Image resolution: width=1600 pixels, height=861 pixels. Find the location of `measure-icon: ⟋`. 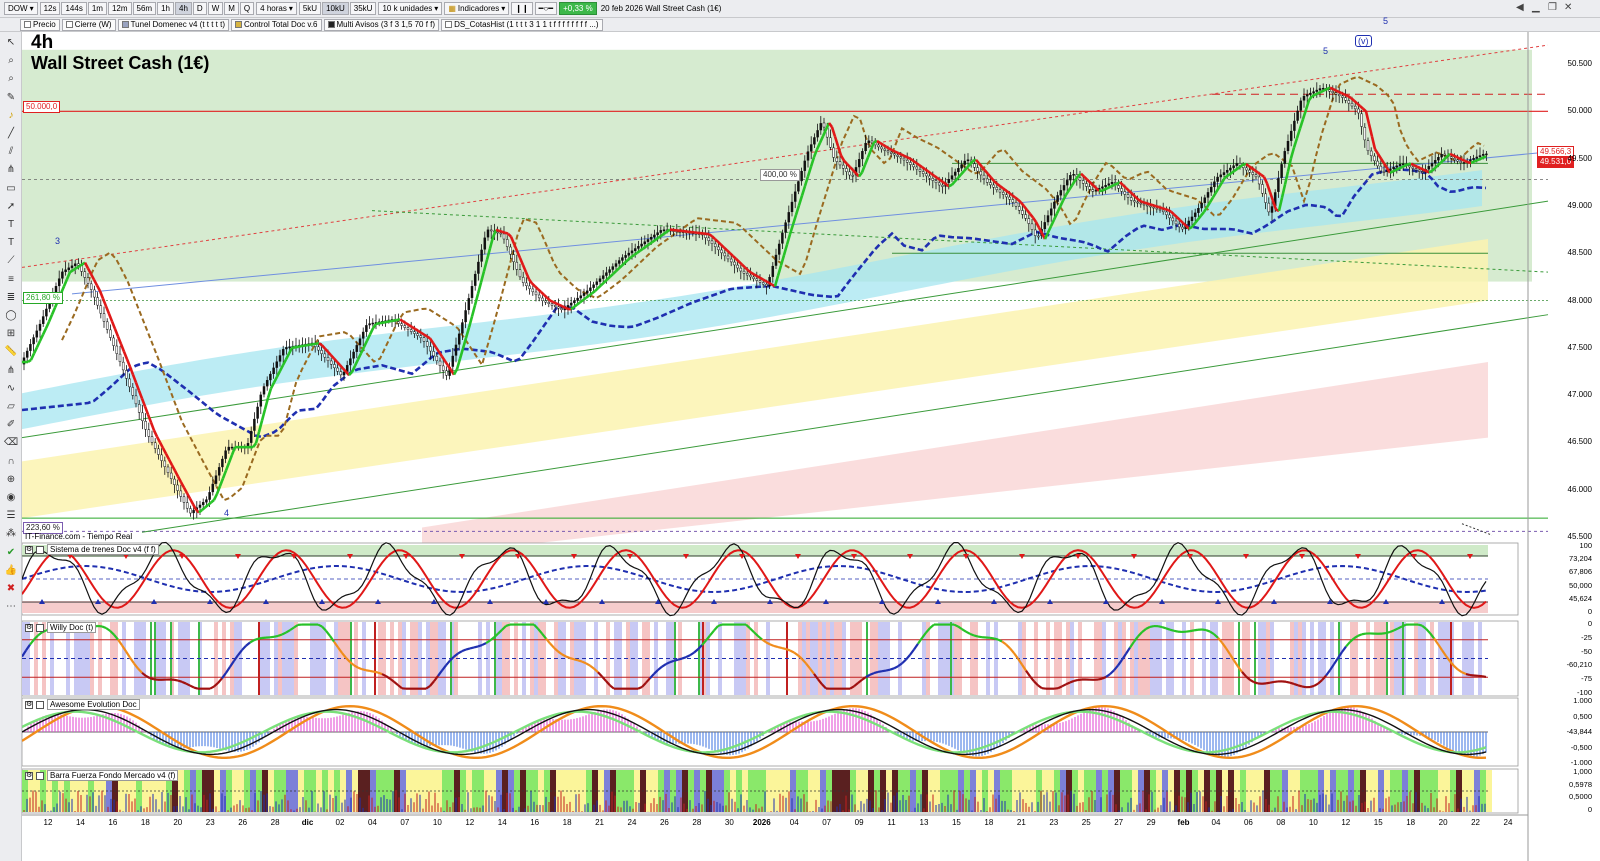

measure-icon: ⟋ is located at coordinates (11, 261).